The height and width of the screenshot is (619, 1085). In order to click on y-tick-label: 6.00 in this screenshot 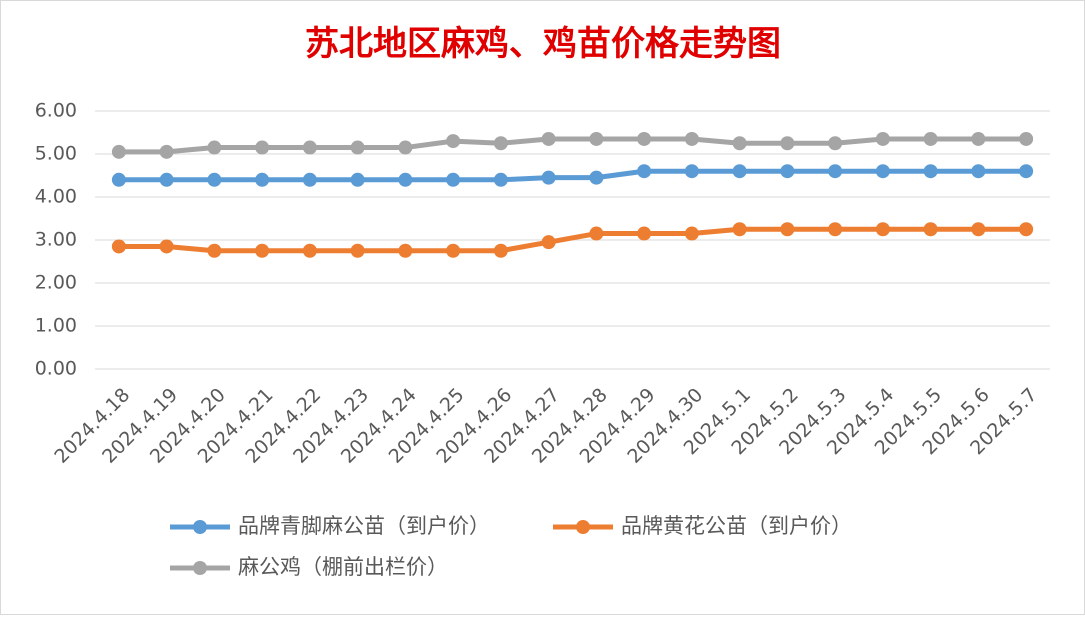, I will do `click(56, 111)`.